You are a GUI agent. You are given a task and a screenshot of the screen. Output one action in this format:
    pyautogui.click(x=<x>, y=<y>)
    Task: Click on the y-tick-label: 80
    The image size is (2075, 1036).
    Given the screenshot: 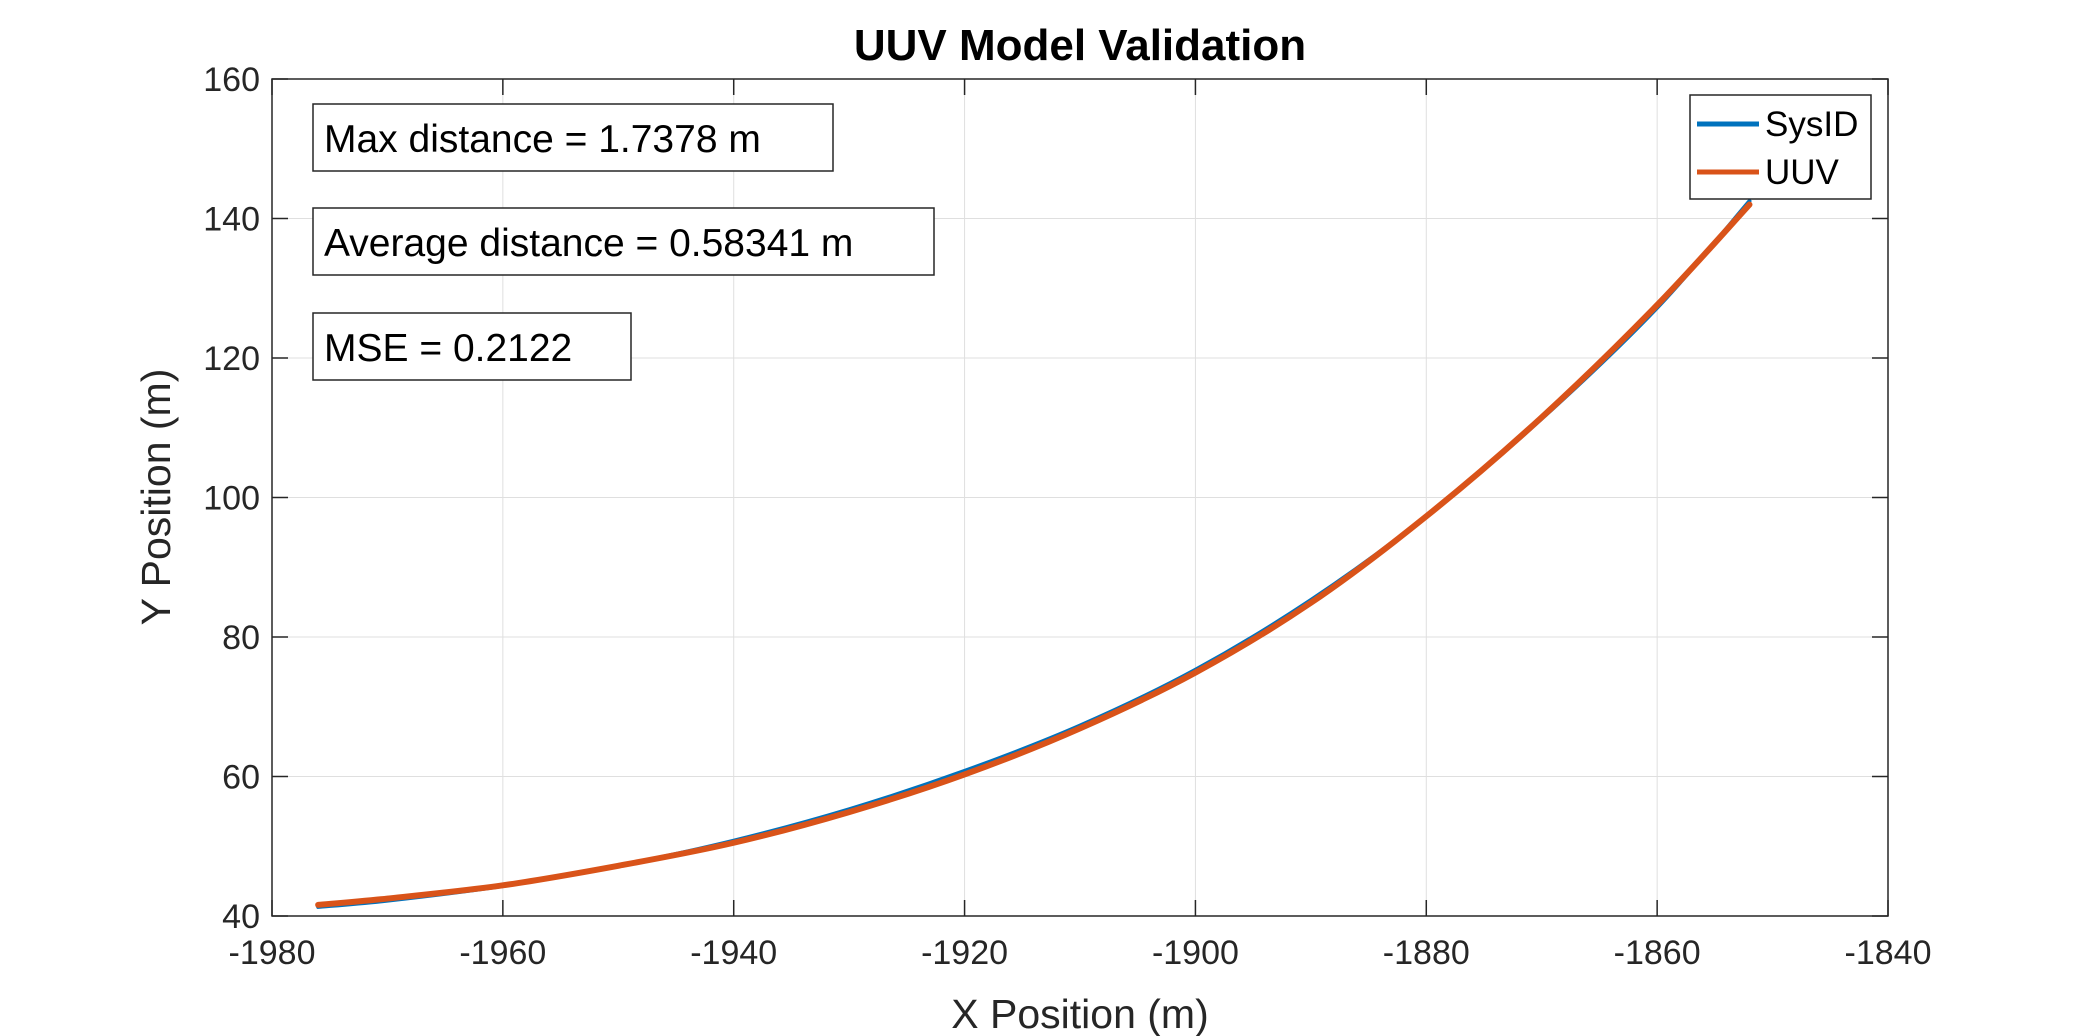 What is the action you would take?
    pyautogui.click(x=241, y=638)
    